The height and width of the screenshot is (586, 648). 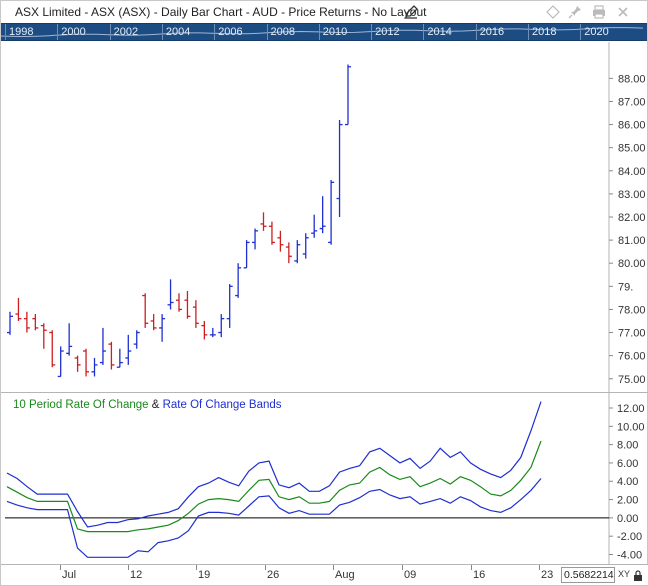 I want to click on overview-year-label: 2004, so click(x=178, y=32).